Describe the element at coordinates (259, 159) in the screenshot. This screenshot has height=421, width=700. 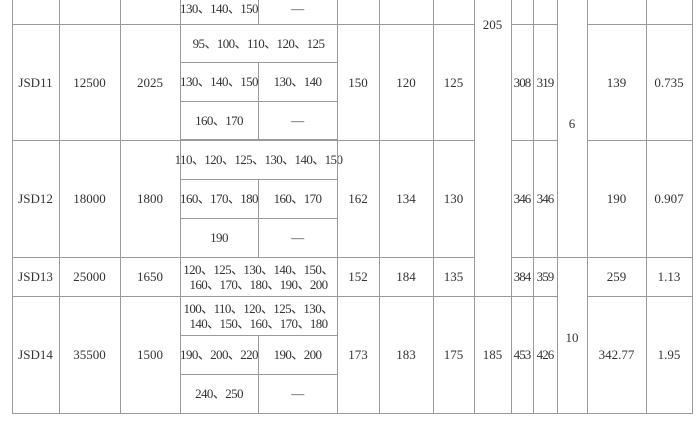
I see `shaft-diameter-cell: 110、120、125、130、140、150` at that location.